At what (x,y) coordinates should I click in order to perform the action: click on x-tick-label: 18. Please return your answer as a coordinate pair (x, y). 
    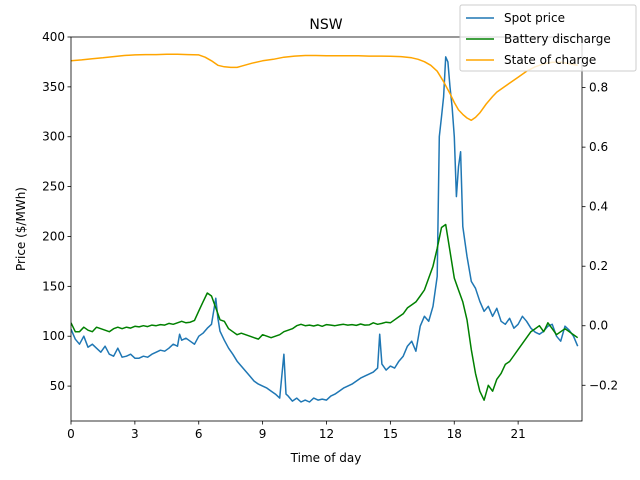
    Looking at the image, I should click on (454, 434).